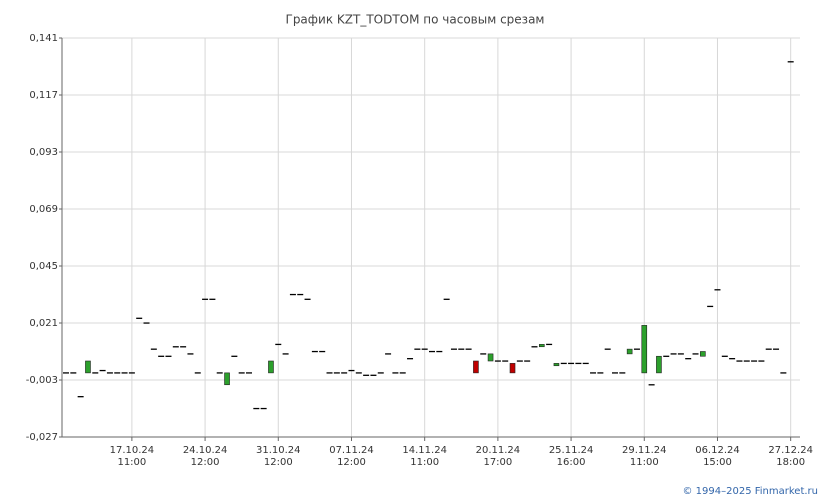  I want to click on x-tick-label: 29.11.24, so click(644, 450).